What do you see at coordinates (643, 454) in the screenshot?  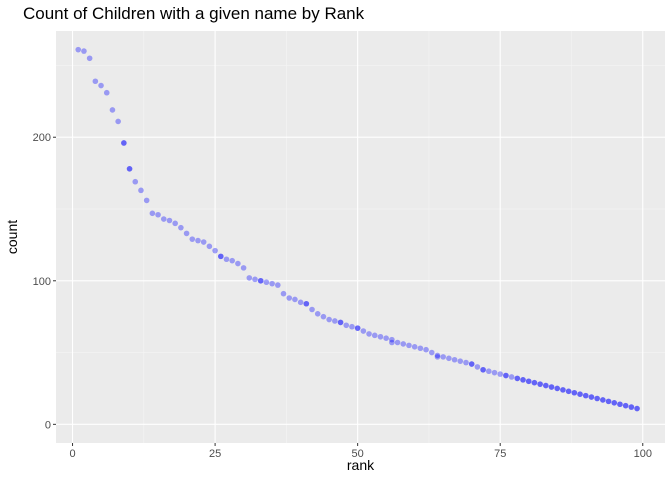 I see `x-tick-label: 100` at bounding box center [643, 454].